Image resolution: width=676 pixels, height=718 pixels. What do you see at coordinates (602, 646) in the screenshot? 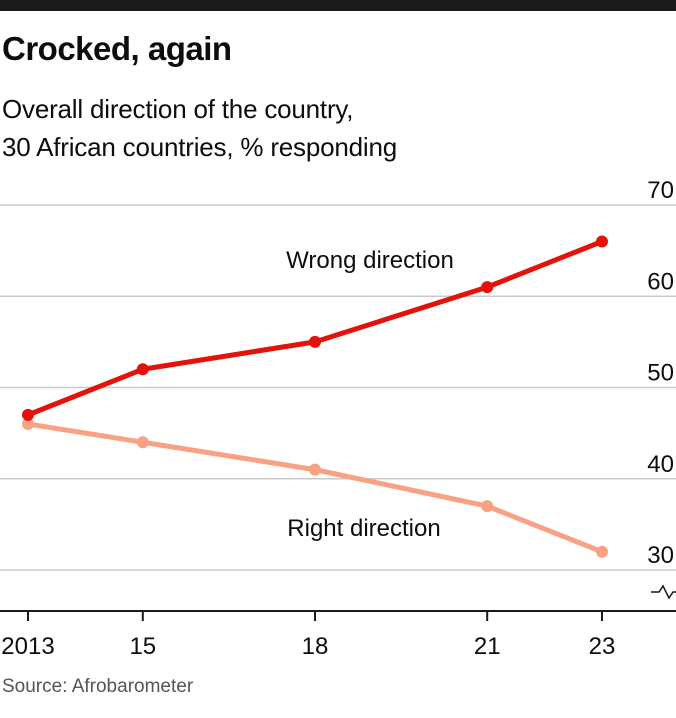
I see `x-tick-label-23: 23` at bounding box center [602, 646].